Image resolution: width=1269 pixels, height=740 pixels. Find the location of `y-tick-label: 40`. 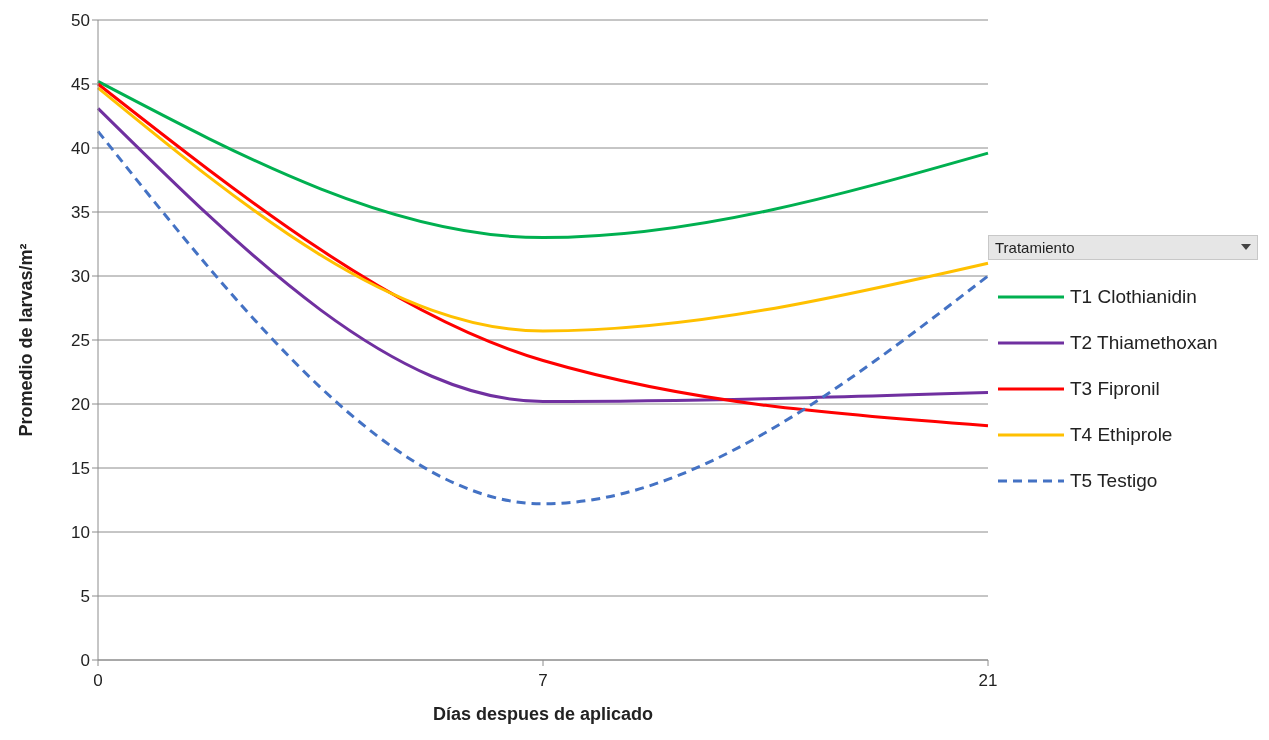

y-tick-label: 40 is located at coordinates (80, 149).